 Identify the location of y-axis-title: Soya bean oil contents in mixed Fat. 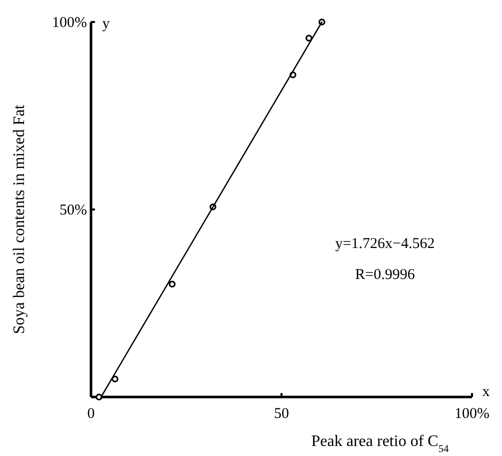
(19, 219).